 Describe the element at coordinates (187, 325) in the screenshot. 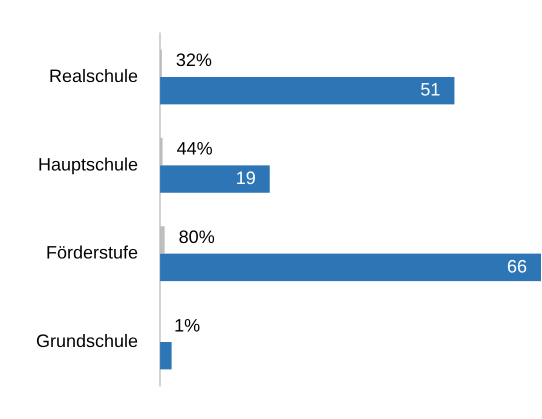

I see `data-label: 1%` at that location.